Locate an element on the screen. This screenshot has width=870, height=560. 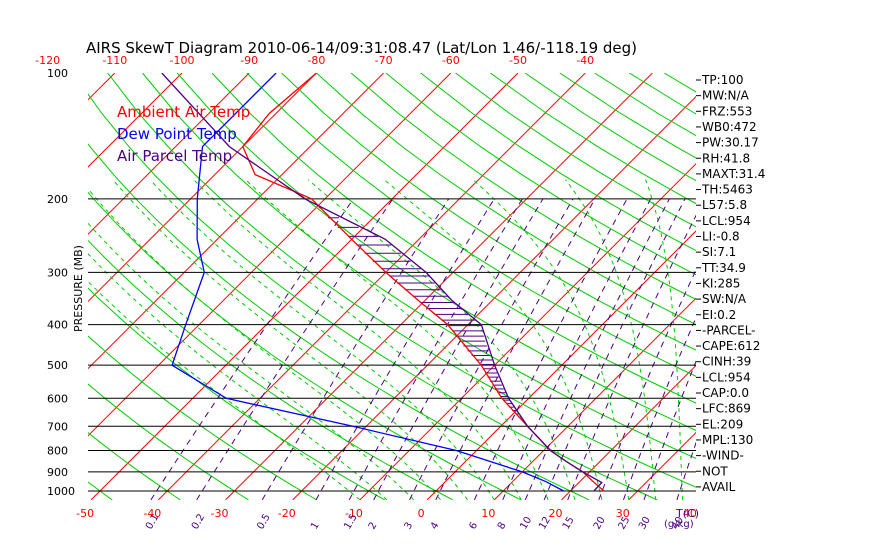
top-temp-tick-label: -110 is located at coordinates (114, 60).